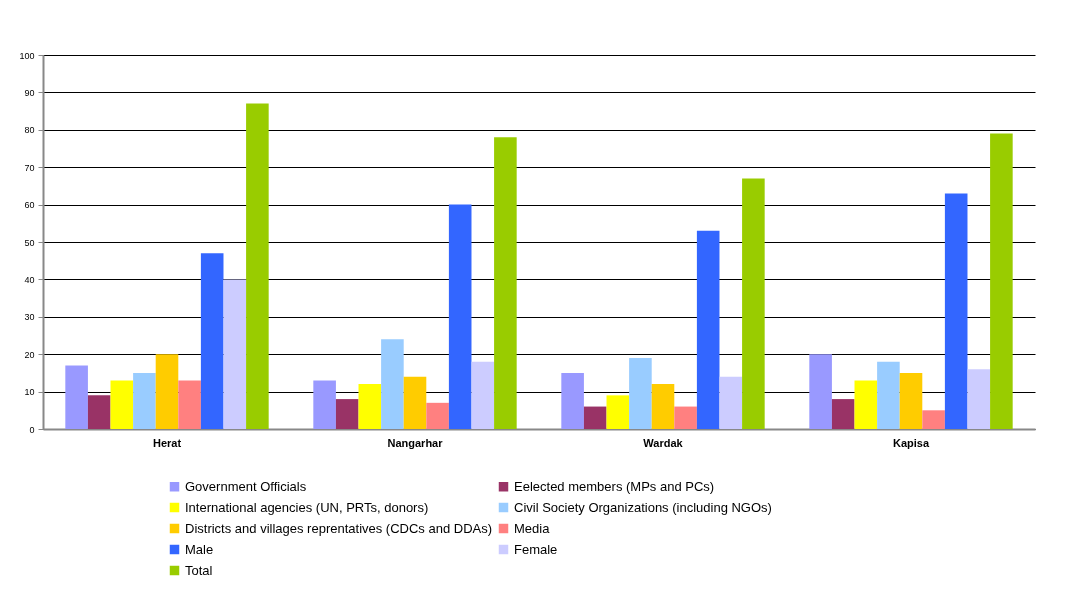  I want to click on y-tick-label: 0, so click(32, 429).